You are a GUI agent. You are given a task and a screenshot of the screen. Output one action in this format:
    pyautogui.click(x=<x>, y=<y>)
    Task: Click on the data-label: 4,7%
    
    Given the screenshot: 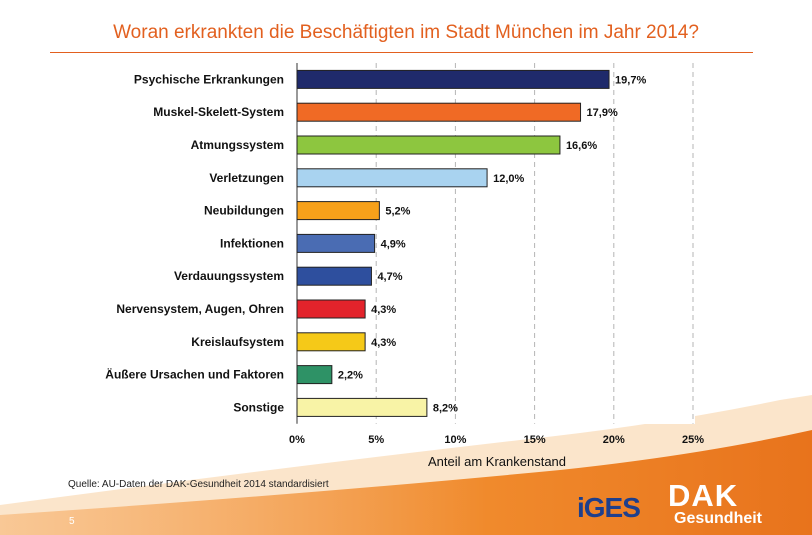 What is the action you would take?
    pyautogui.click(x=389, y=277)
    